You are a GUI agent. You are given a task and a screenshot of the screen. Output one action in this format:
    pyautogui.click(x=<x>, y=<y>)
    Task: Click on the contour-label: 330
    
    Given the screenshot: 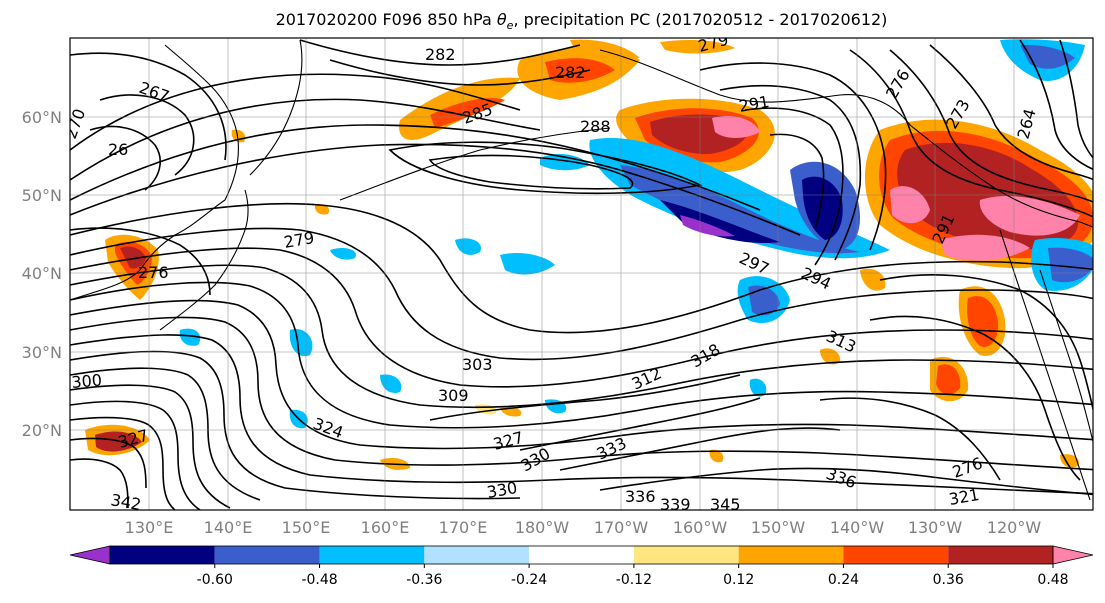 What is the action you would take?
    pyautogui.click(x=536, y=460)
    